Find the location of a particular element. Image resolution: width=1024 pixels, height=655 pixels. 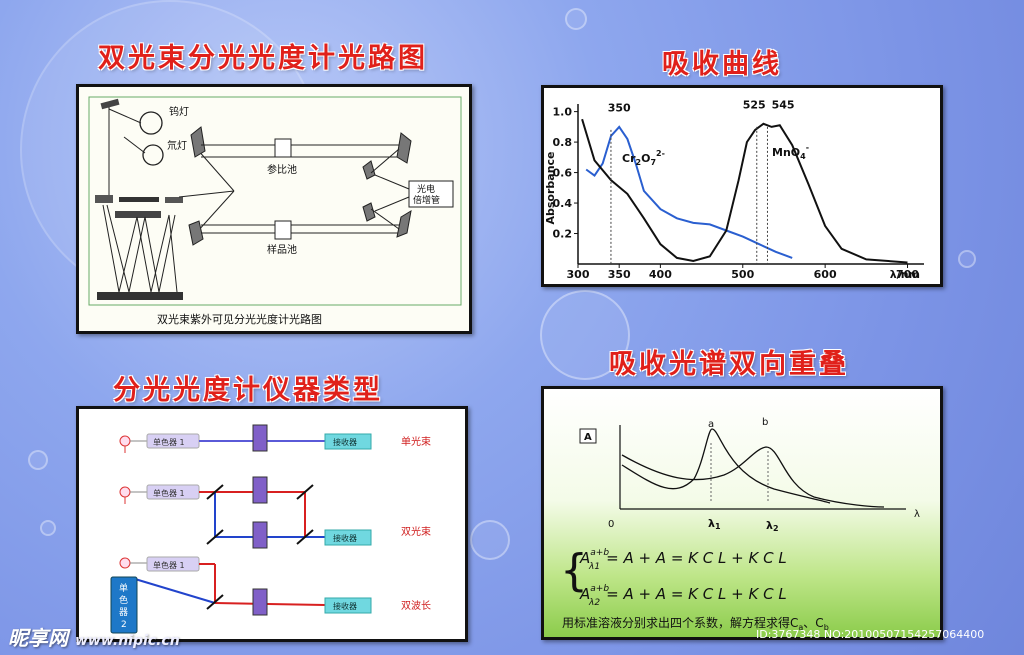

heading-optical-path: 双光束分光光度计光路图 is located at coordinates (263, 58).